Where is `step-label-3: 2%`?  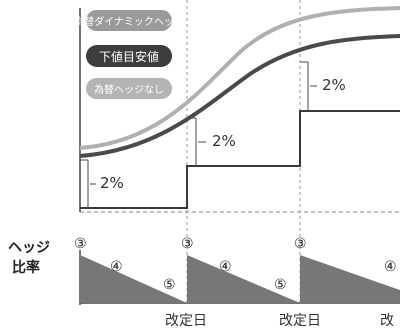 step-label-3: 2% is located at coordinates (334, 85).